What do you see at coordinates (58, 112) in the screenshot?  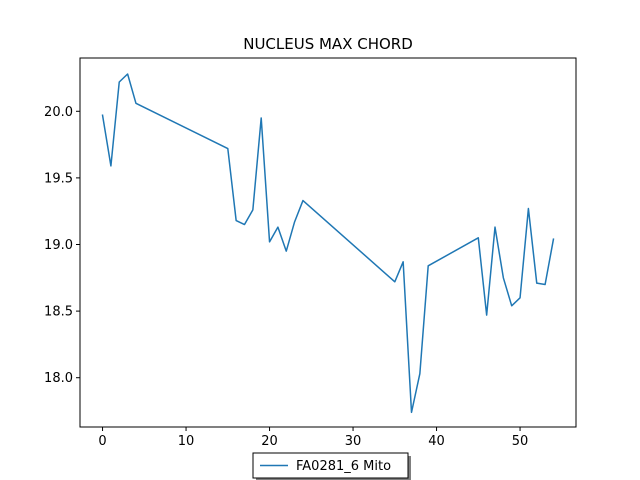 I see `y-tick-label: 20.0` at bounding box center [58, 112].